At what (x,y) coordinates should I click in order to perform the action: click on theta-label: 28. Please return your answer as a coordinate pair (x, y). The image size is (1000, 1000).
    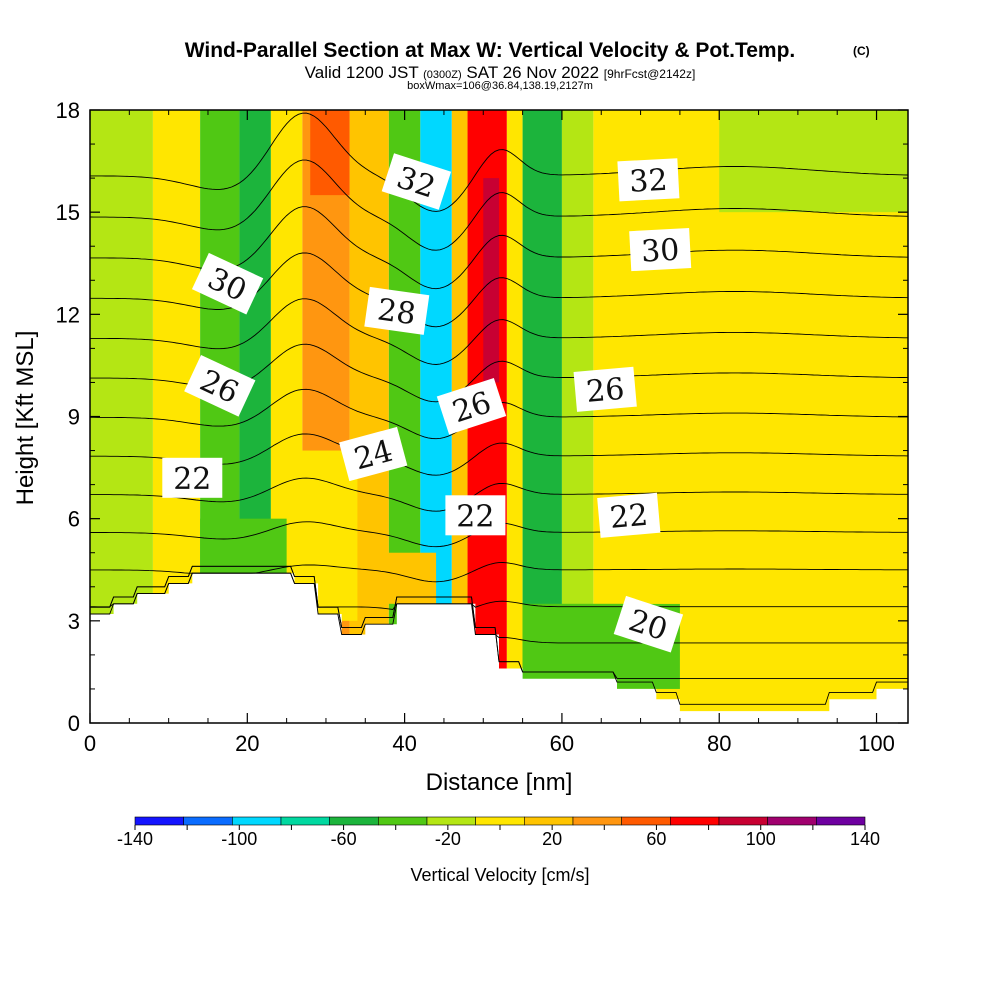
    Looking at the image, I should click on (397, 310).